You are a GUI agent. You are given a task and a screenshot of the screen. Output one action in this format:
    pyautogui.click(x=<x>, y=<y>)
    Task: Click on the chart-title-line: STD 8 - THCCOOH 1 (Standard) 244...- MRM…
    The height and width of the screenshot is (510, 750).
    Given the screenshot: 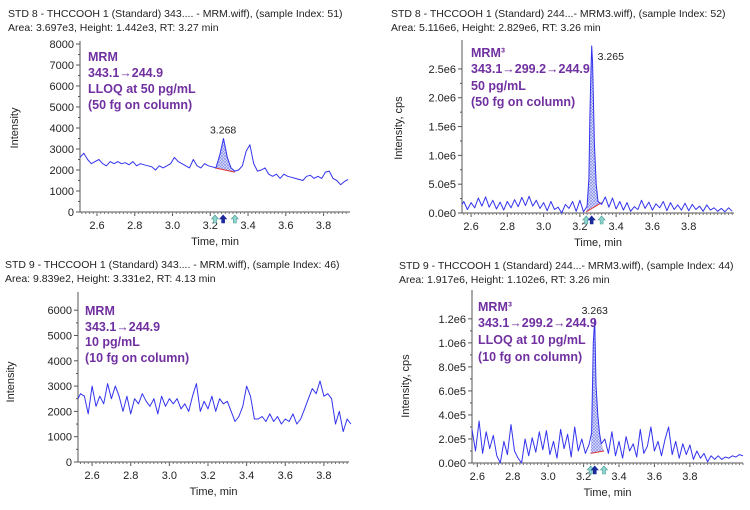 What is the action you would take?
    pyautogui.click(x=558, y=14)
    